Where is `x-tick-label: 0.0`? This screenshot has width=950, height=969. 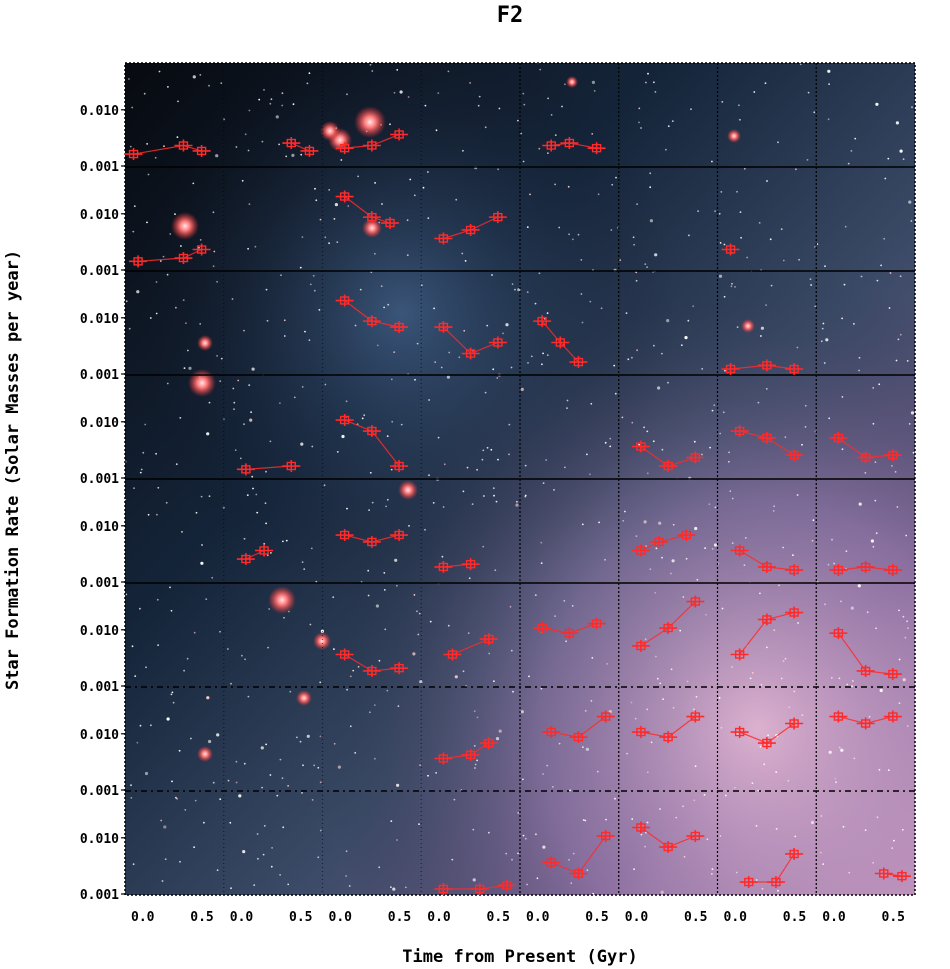 x-tick-label: 0.0 is located at coordinates (637, 917).